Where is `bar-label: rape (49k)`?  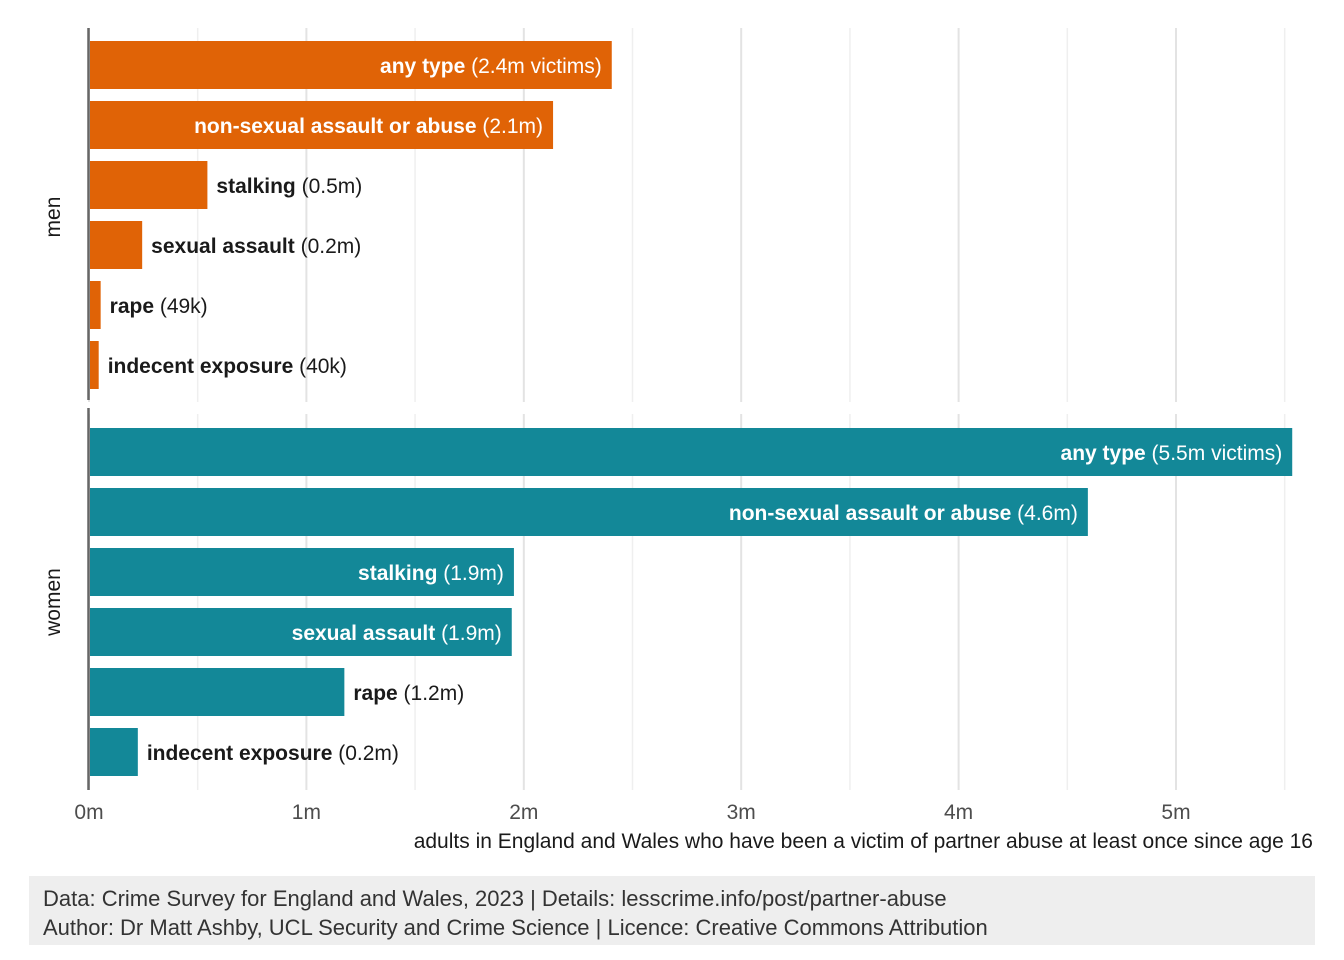
bar-label: rape (49k) is located at coordinates (159, 306).